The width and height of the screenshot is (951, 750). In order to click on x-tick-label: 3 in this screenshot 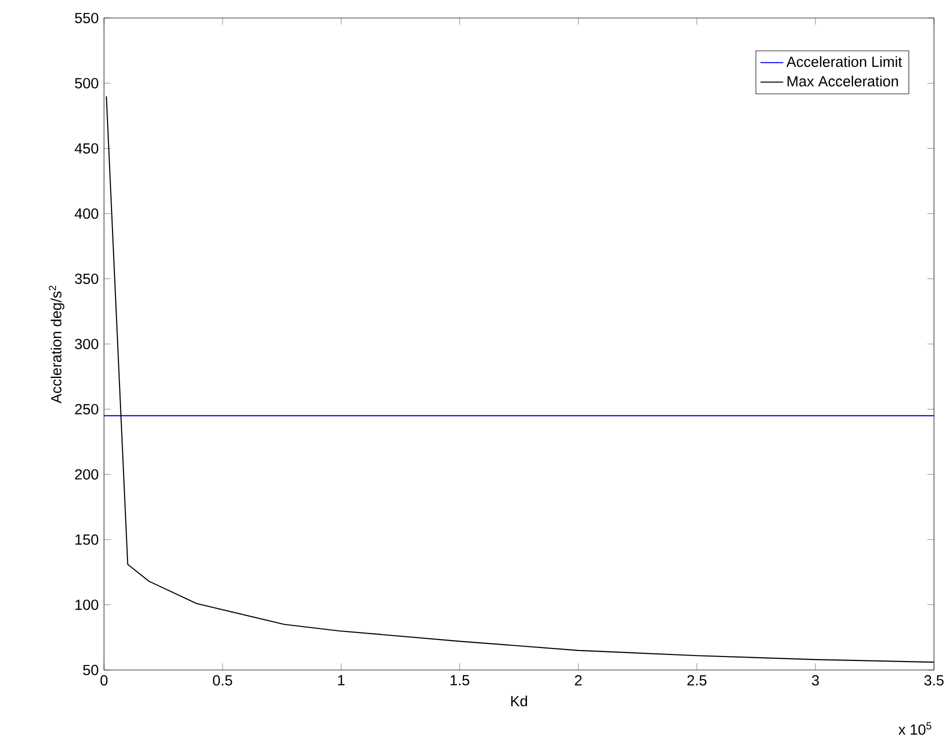, I will do `click(815, 680)`.